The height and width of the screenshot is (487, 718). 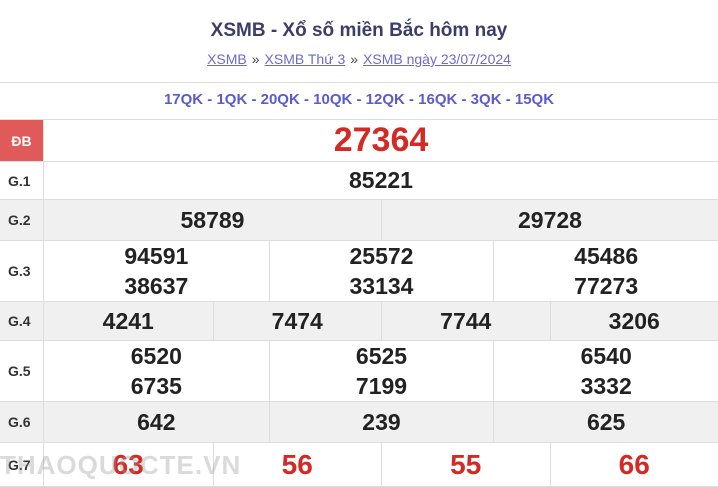 I want to click on prize-label: G.7, so click(x=22, y=464).